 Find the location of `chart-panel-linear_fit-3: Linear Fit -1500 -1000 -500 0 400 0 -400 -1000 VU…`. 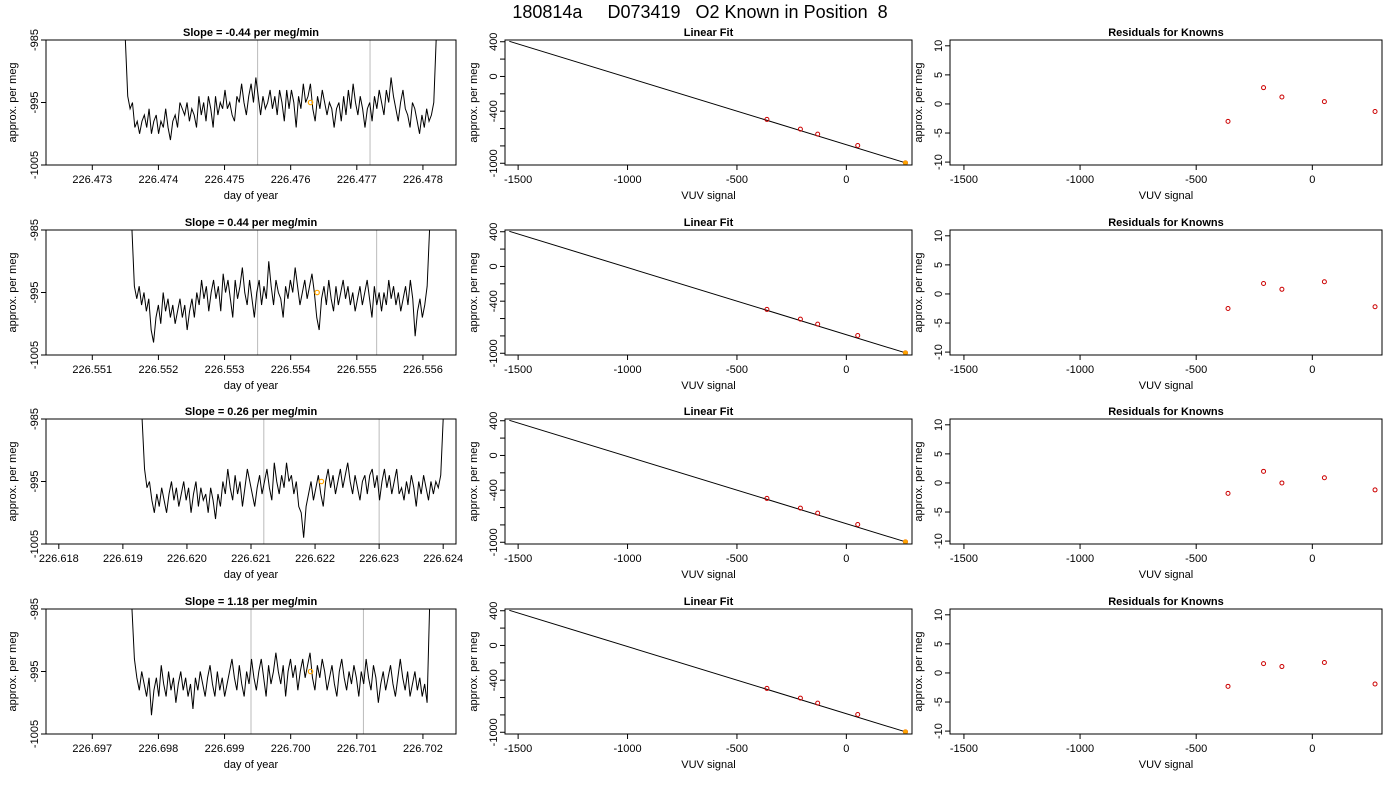

chart-panel-linear_fit-3: Linear Fit -1500 -1000 -500 0 400 0 -400 -1000 VU… is located at coordinates (690, 683).